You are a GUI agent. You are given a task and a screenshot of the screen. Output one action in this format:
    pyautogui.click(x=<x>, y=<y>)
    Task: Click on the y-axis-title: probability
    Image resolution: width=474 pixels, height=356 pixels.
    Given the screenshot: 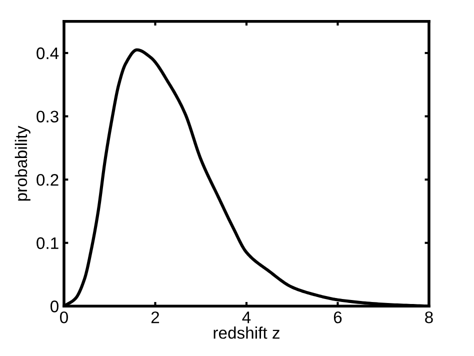 What is the action you would take?
    pyautogui.click(x=22, y=163)
    